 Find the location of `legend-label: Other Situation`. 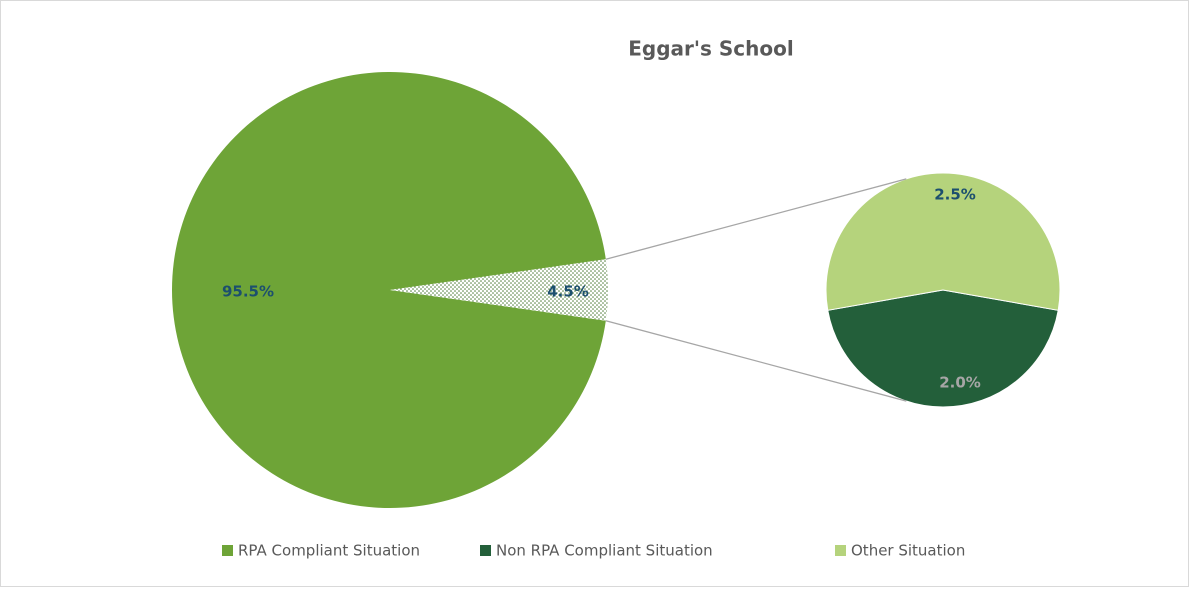

legend-label: Other Situation is located at coordinates (908, 551).